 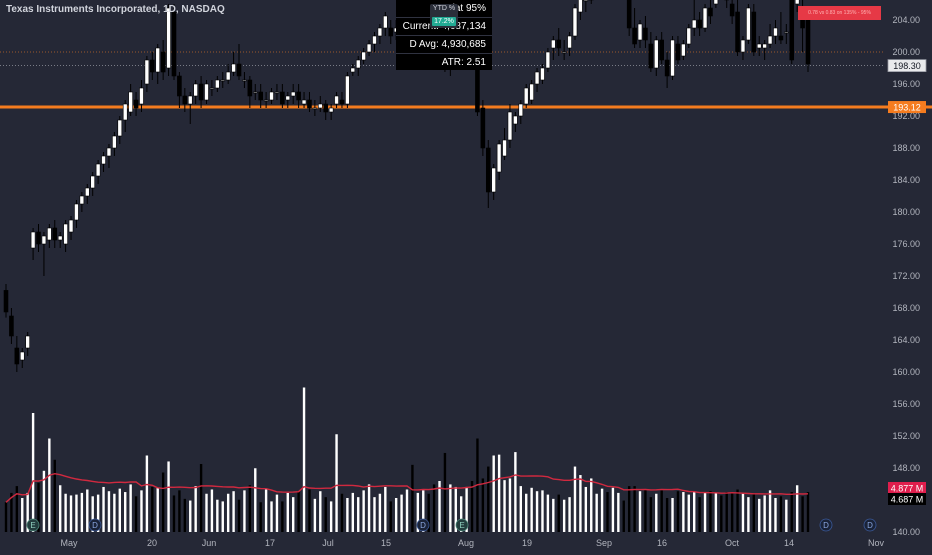 What do you see at coordinates (906, 308) in the screenshot?
I see `price-tick-label: 168.00` at bounding box center [906, 308].